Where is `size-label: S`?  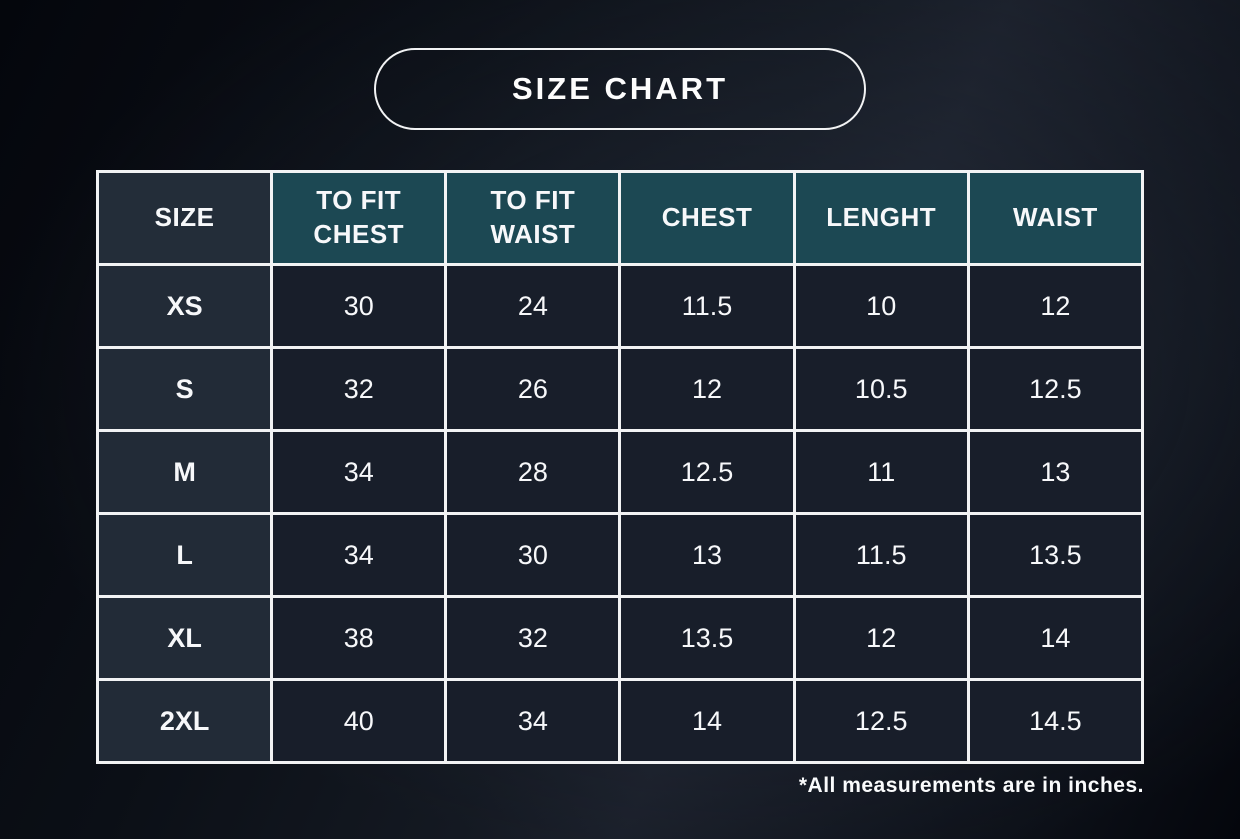 size-label: S is located at coordinates (184, 389).